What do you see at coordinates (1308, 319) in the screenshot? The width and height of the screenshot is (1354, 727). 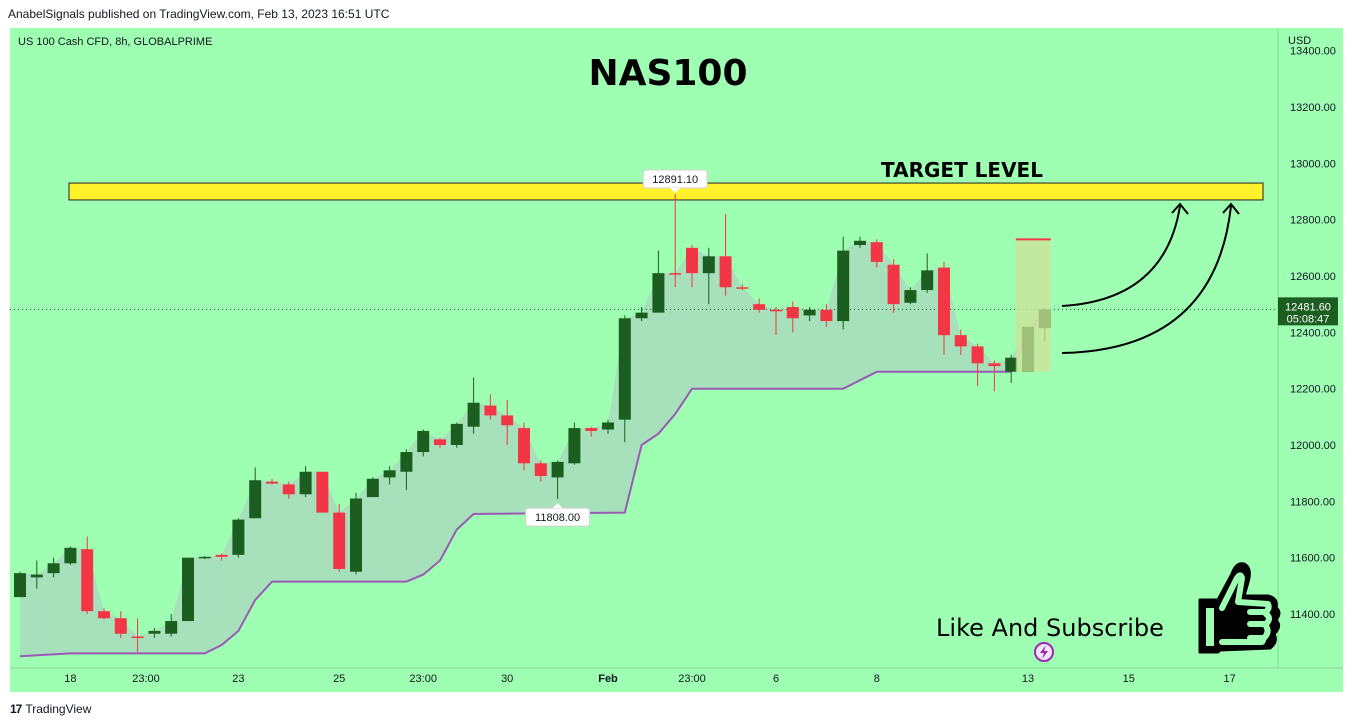 I see `bar-countdown: 05:08:47` at bounding box center [1308, 319].